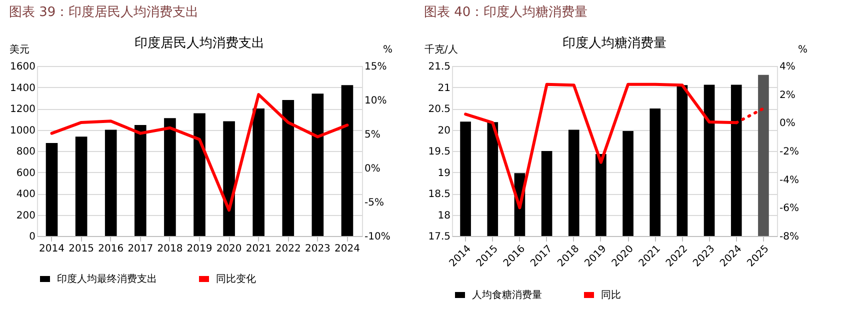 The height and width of the screenshot is (327, 853). What do you see at coordinates (26, 216) in the screenshot?
I see `y-tick-label: 200` at bounding box center [26, 216].